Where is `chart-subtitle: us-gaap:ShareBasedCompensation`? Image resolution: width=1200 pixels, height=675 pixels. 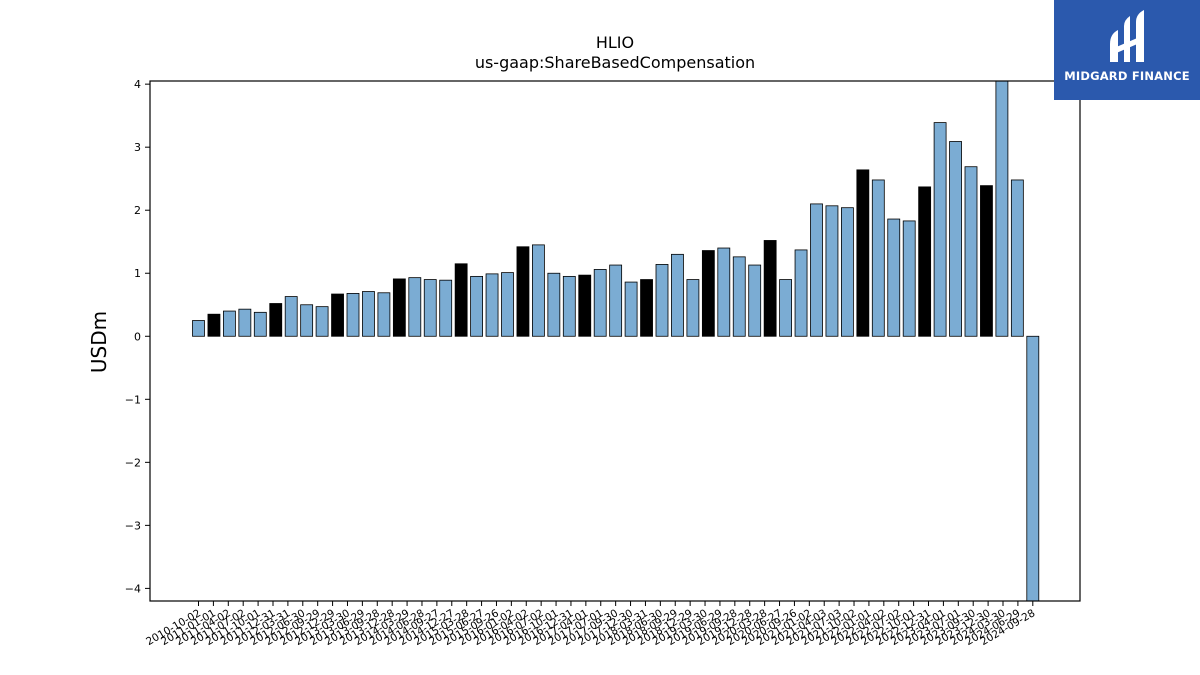 chart-subtitle: us-gaap:ShareBasedCompensation is located at coordinates (615, 62).